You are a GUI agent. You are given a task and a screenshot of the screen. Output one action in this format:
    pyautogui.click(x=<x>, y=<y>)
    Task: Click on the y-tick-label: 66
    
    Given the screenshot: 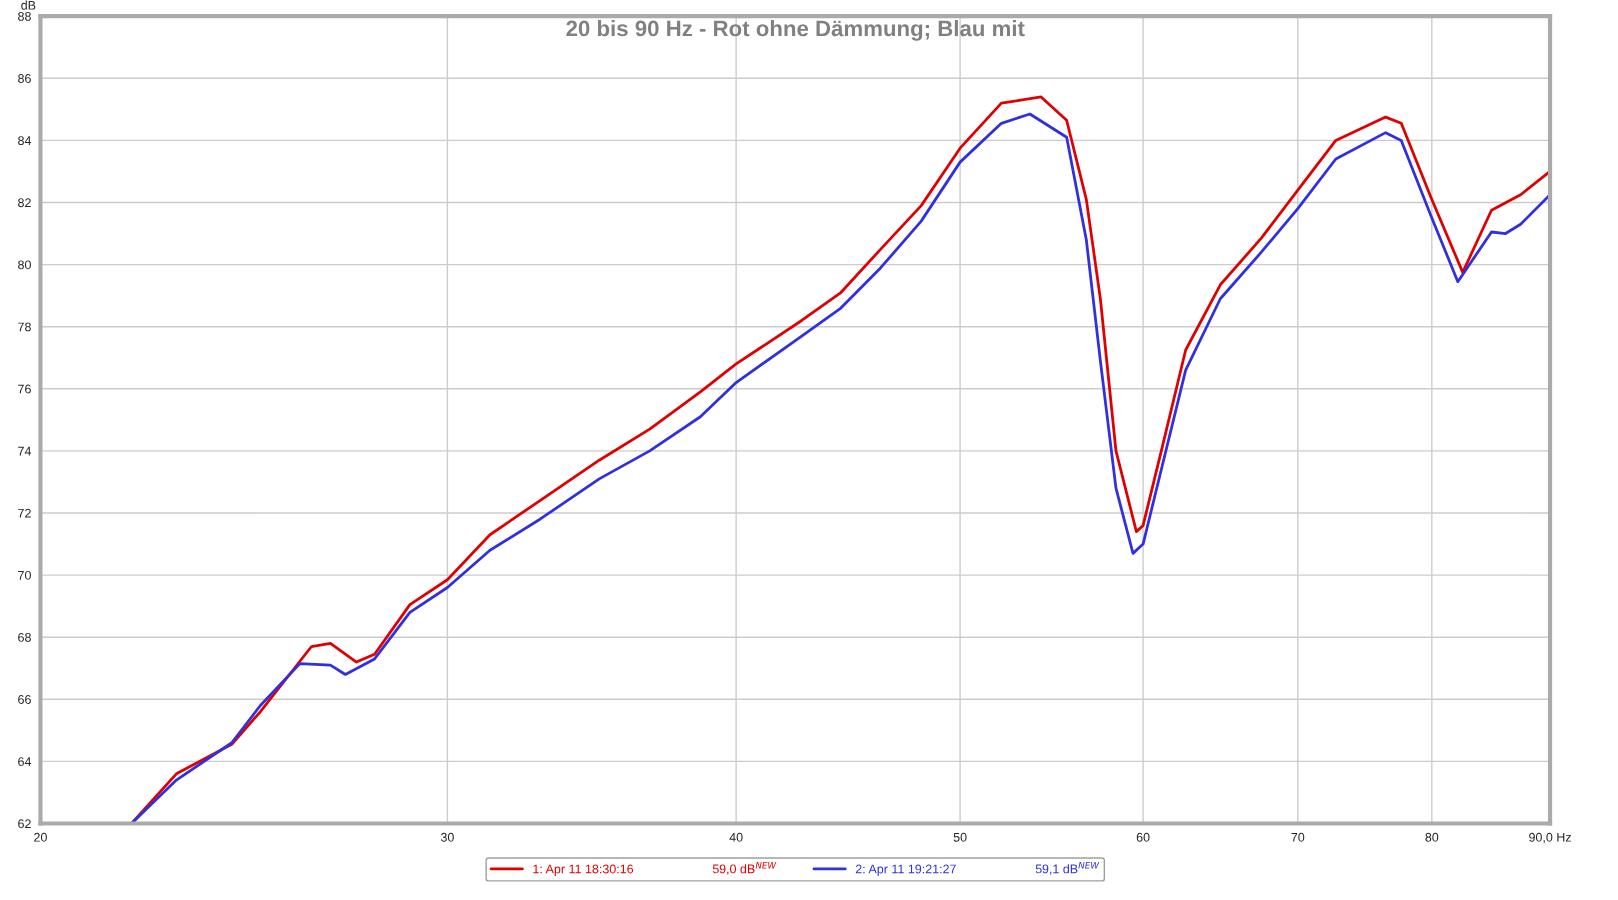 What is the action you would take?
    pyautogui.click(x=24, y=699)
    